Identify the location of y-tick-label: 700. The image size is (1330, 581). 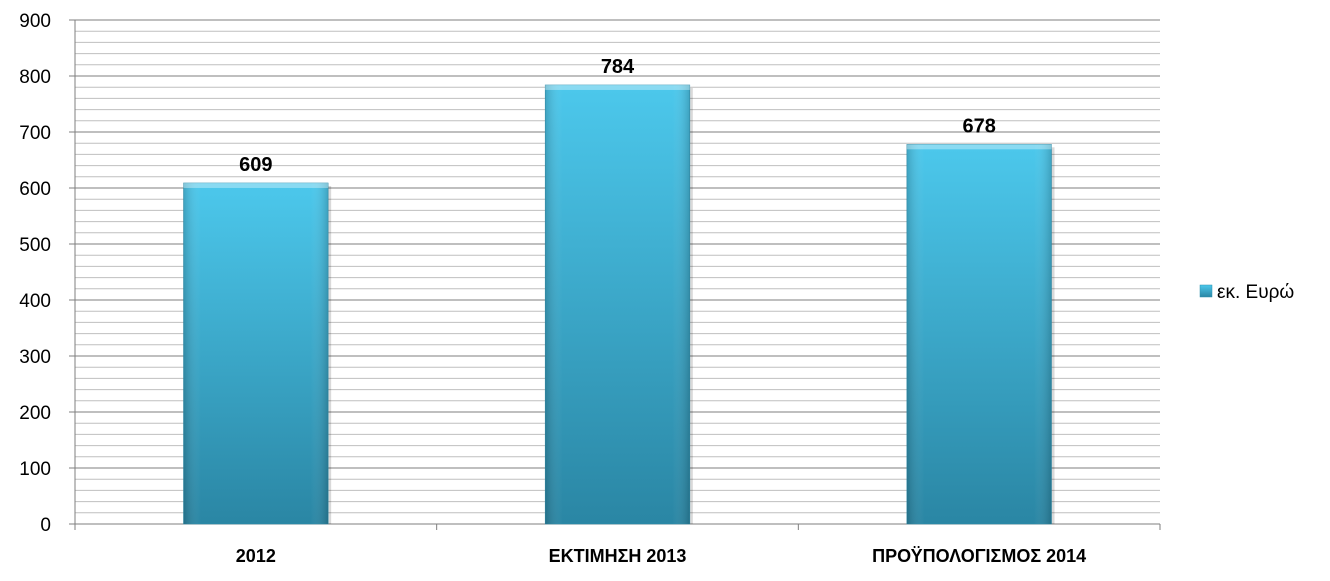
(35, 133).